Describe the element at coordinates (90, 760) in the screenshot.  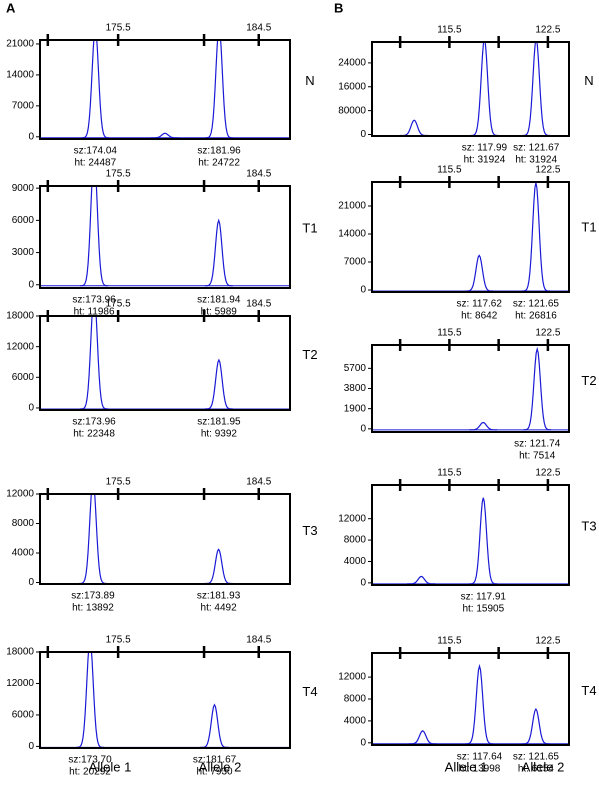
I see `peak-size-label: sz:173.70` at that location.